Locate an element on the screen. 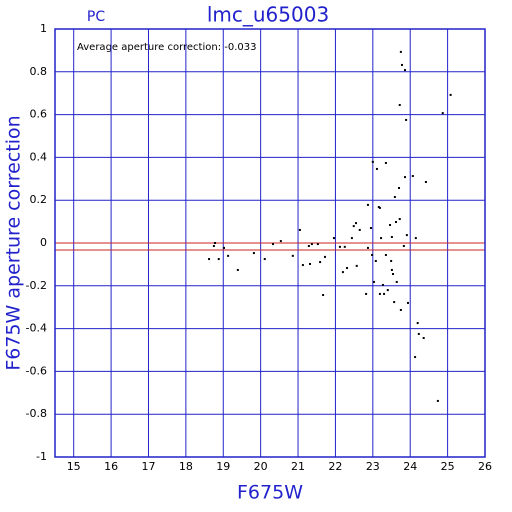  x-tick-label: 20 is located at coordinates (261, 466).